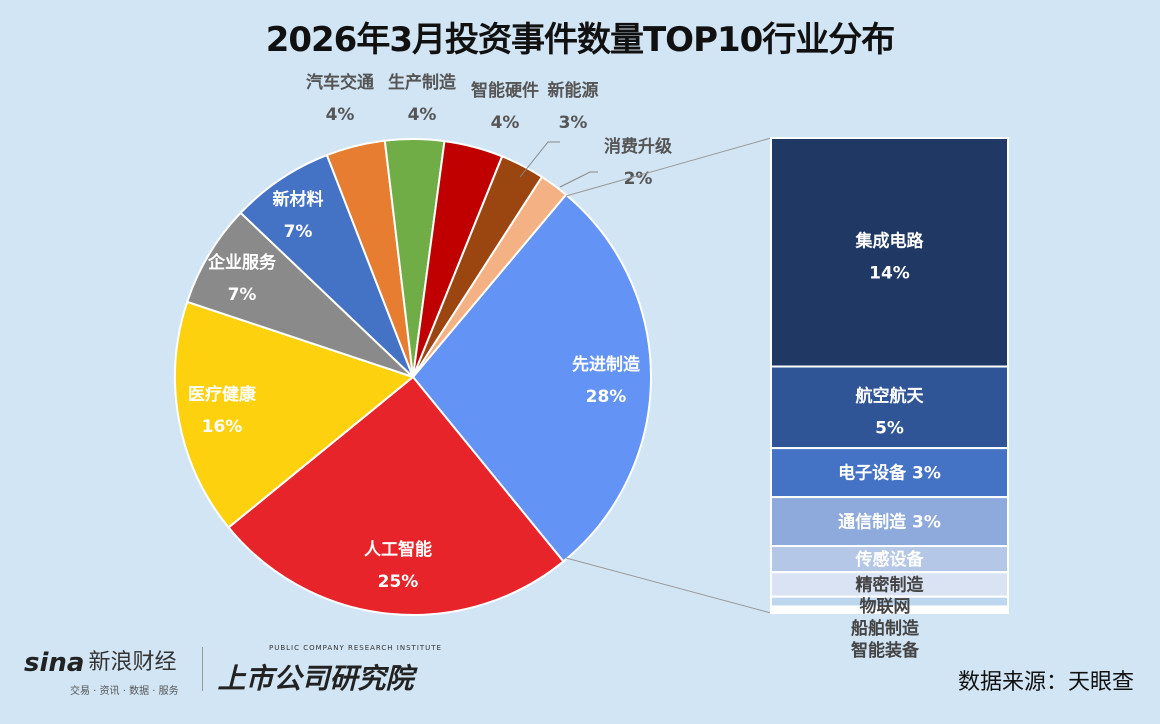  What do you see at coordinates (573, 90) in the screenshot?
I see `pie-category-label: 新能源` at bounding box center [573, 90].